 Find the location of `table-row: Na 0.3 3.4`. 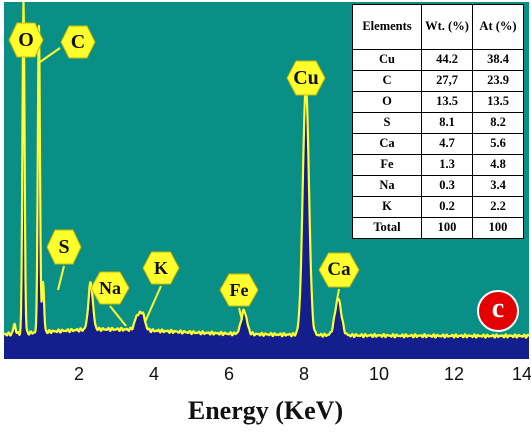

table-row: Na 0.3 3.4 is located at coordinates (438, 186).